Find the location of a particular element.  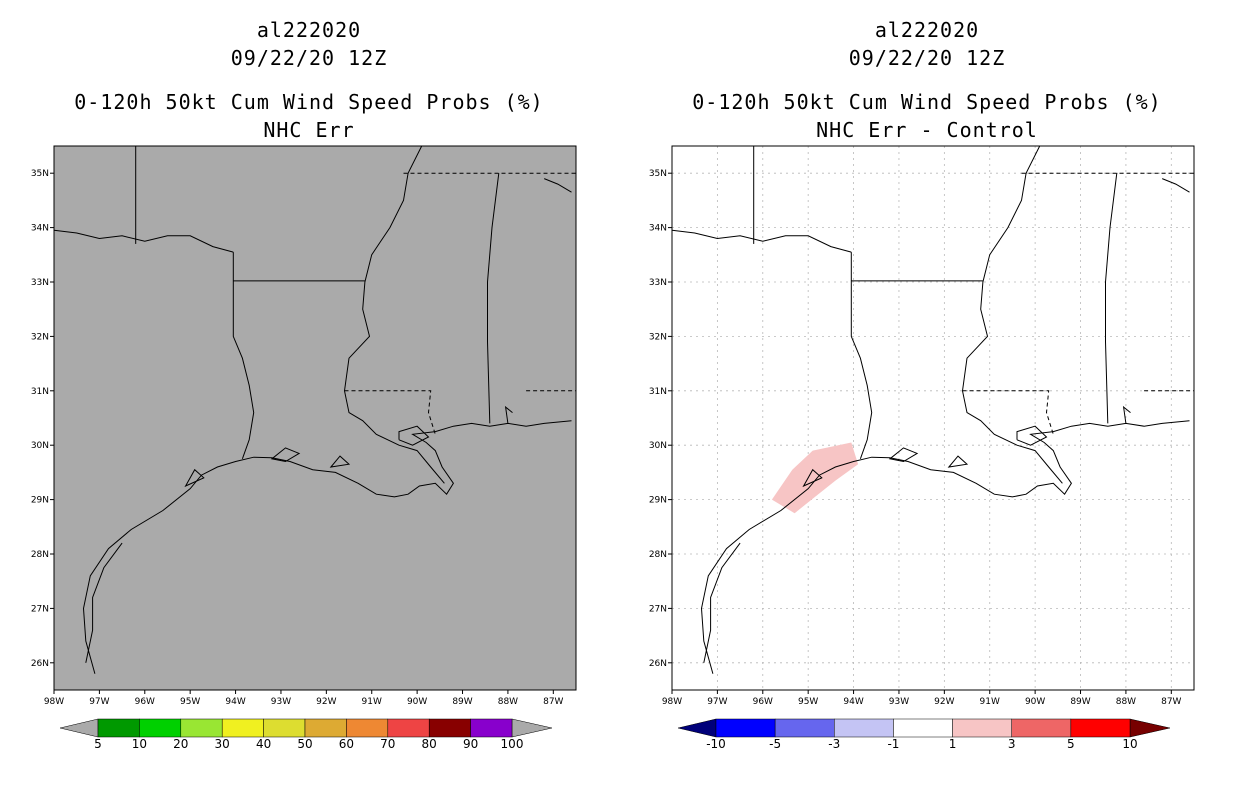

lon-label: 94W is located at coordinates (235, 702).